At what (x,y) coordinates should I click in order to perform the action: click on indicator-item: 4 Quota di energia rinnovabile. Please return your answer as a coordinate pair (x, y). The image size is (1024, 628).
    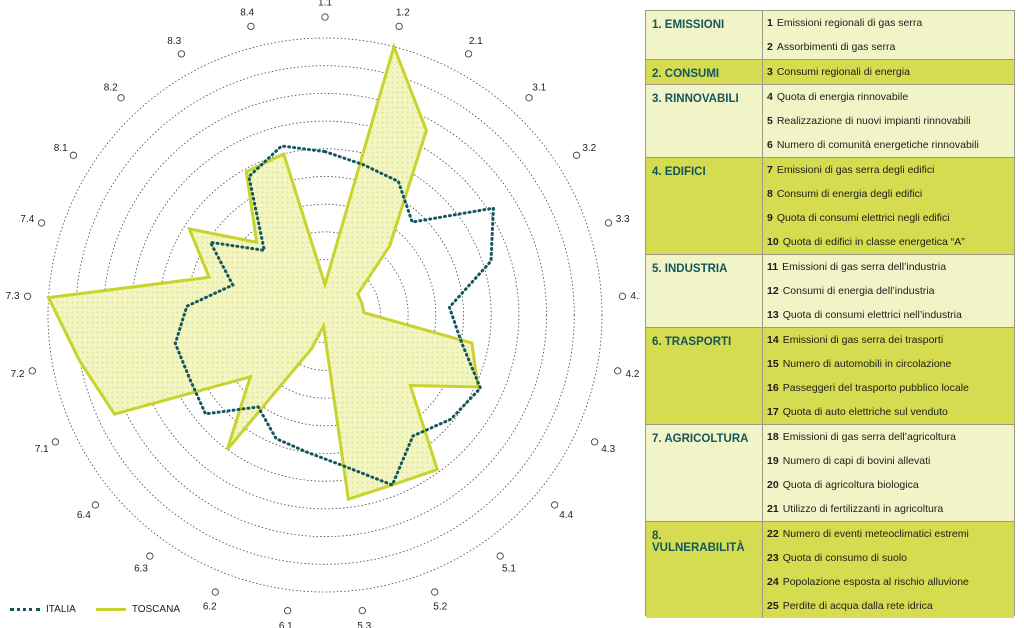
    Looking at the image, I should click on (888, 97).